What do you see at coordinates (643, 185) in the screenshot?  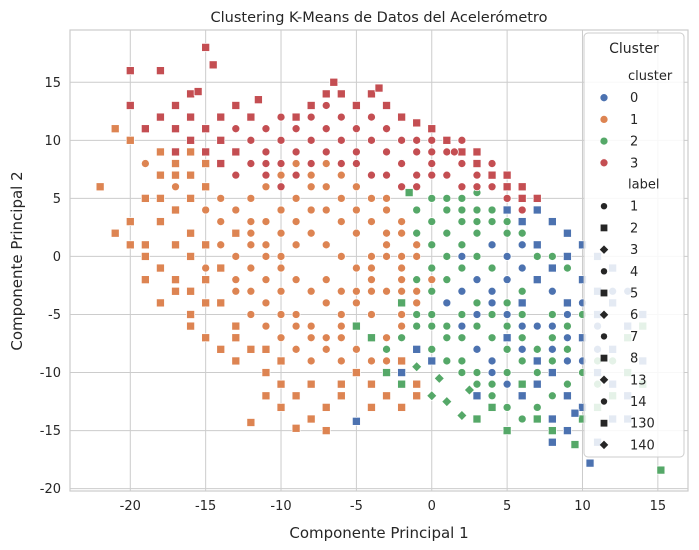 I see `legend-style-title: label` at bounding box center [643, 185].